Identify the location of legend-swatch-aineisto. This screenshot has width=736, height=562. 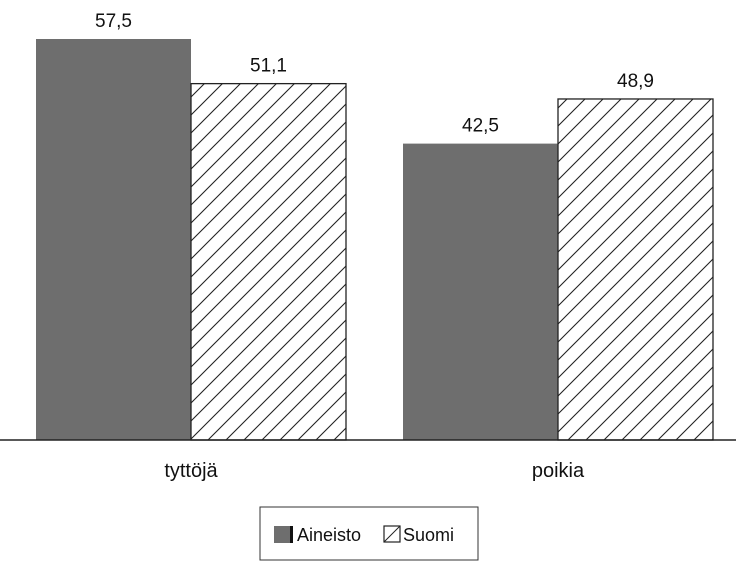
(282, 534).